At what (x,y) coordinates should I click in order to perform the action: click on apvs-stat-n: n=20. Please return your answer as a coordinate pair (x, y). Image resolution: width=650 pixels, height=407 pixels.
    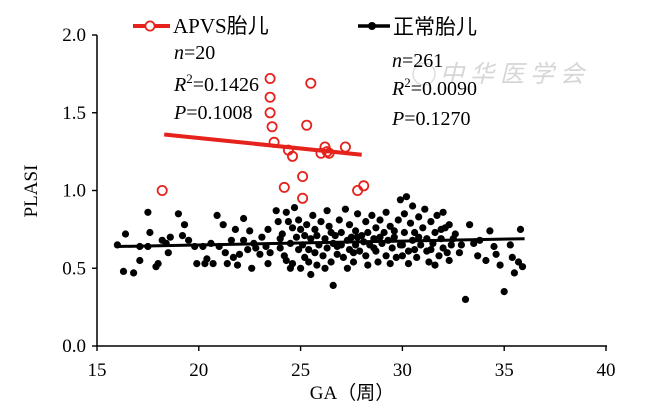
    Looking at the image, I should click on (194, 53).